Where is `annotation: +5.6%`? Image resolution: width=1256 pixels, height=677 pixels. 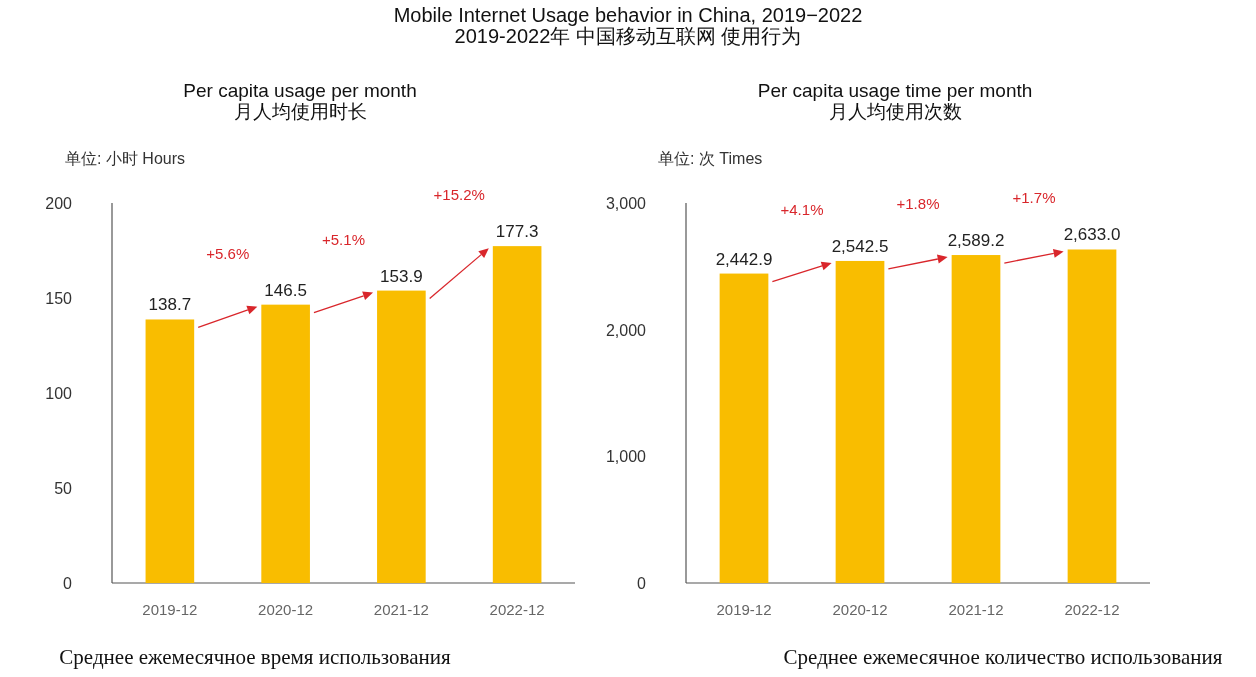 annotation: +5.6% is located at coordinates (228, 253).